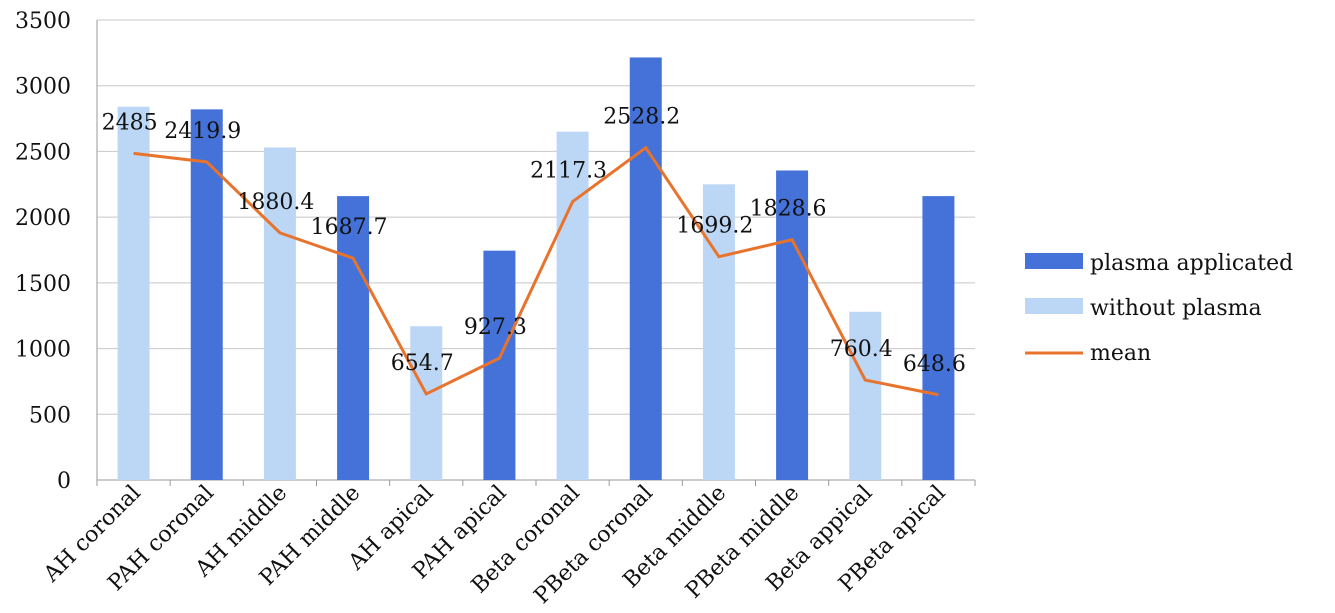 The image size is (1335, 613). What do you see at coordinates (43, 152) in the screenshot?
I see `y-tick-label: 2500` at bounding box center [43, 152].